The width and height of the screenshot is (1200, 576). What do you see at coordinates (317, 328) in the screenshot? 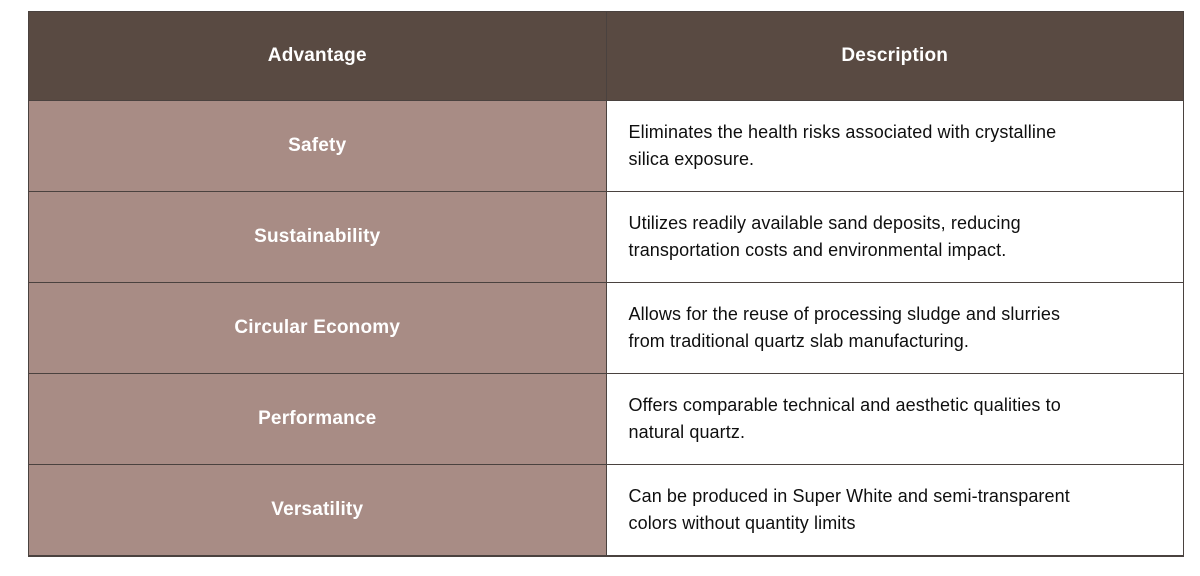
I see `advantage-cell-circular-economy: Circular Economy` at bounding box center [317, 328].